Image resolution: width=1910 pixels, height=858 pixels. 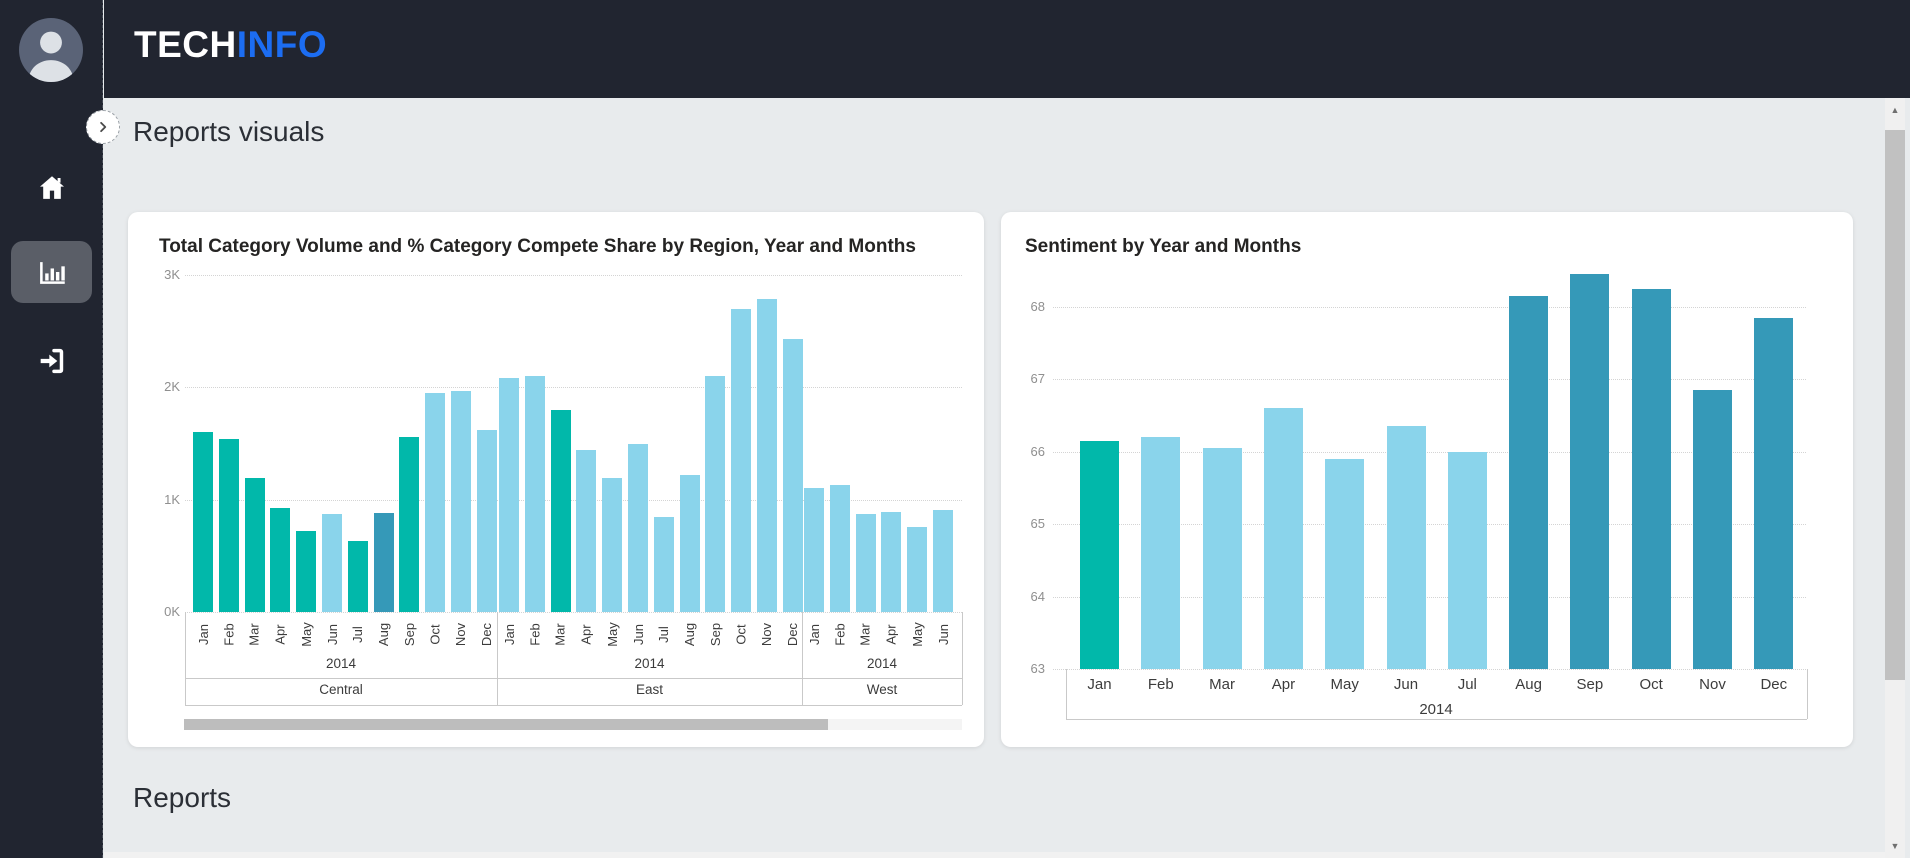 What do you see at coordinates (1406, 547) in the screenshot?
I see `bar-jun` at bounding box center [1406, 547].